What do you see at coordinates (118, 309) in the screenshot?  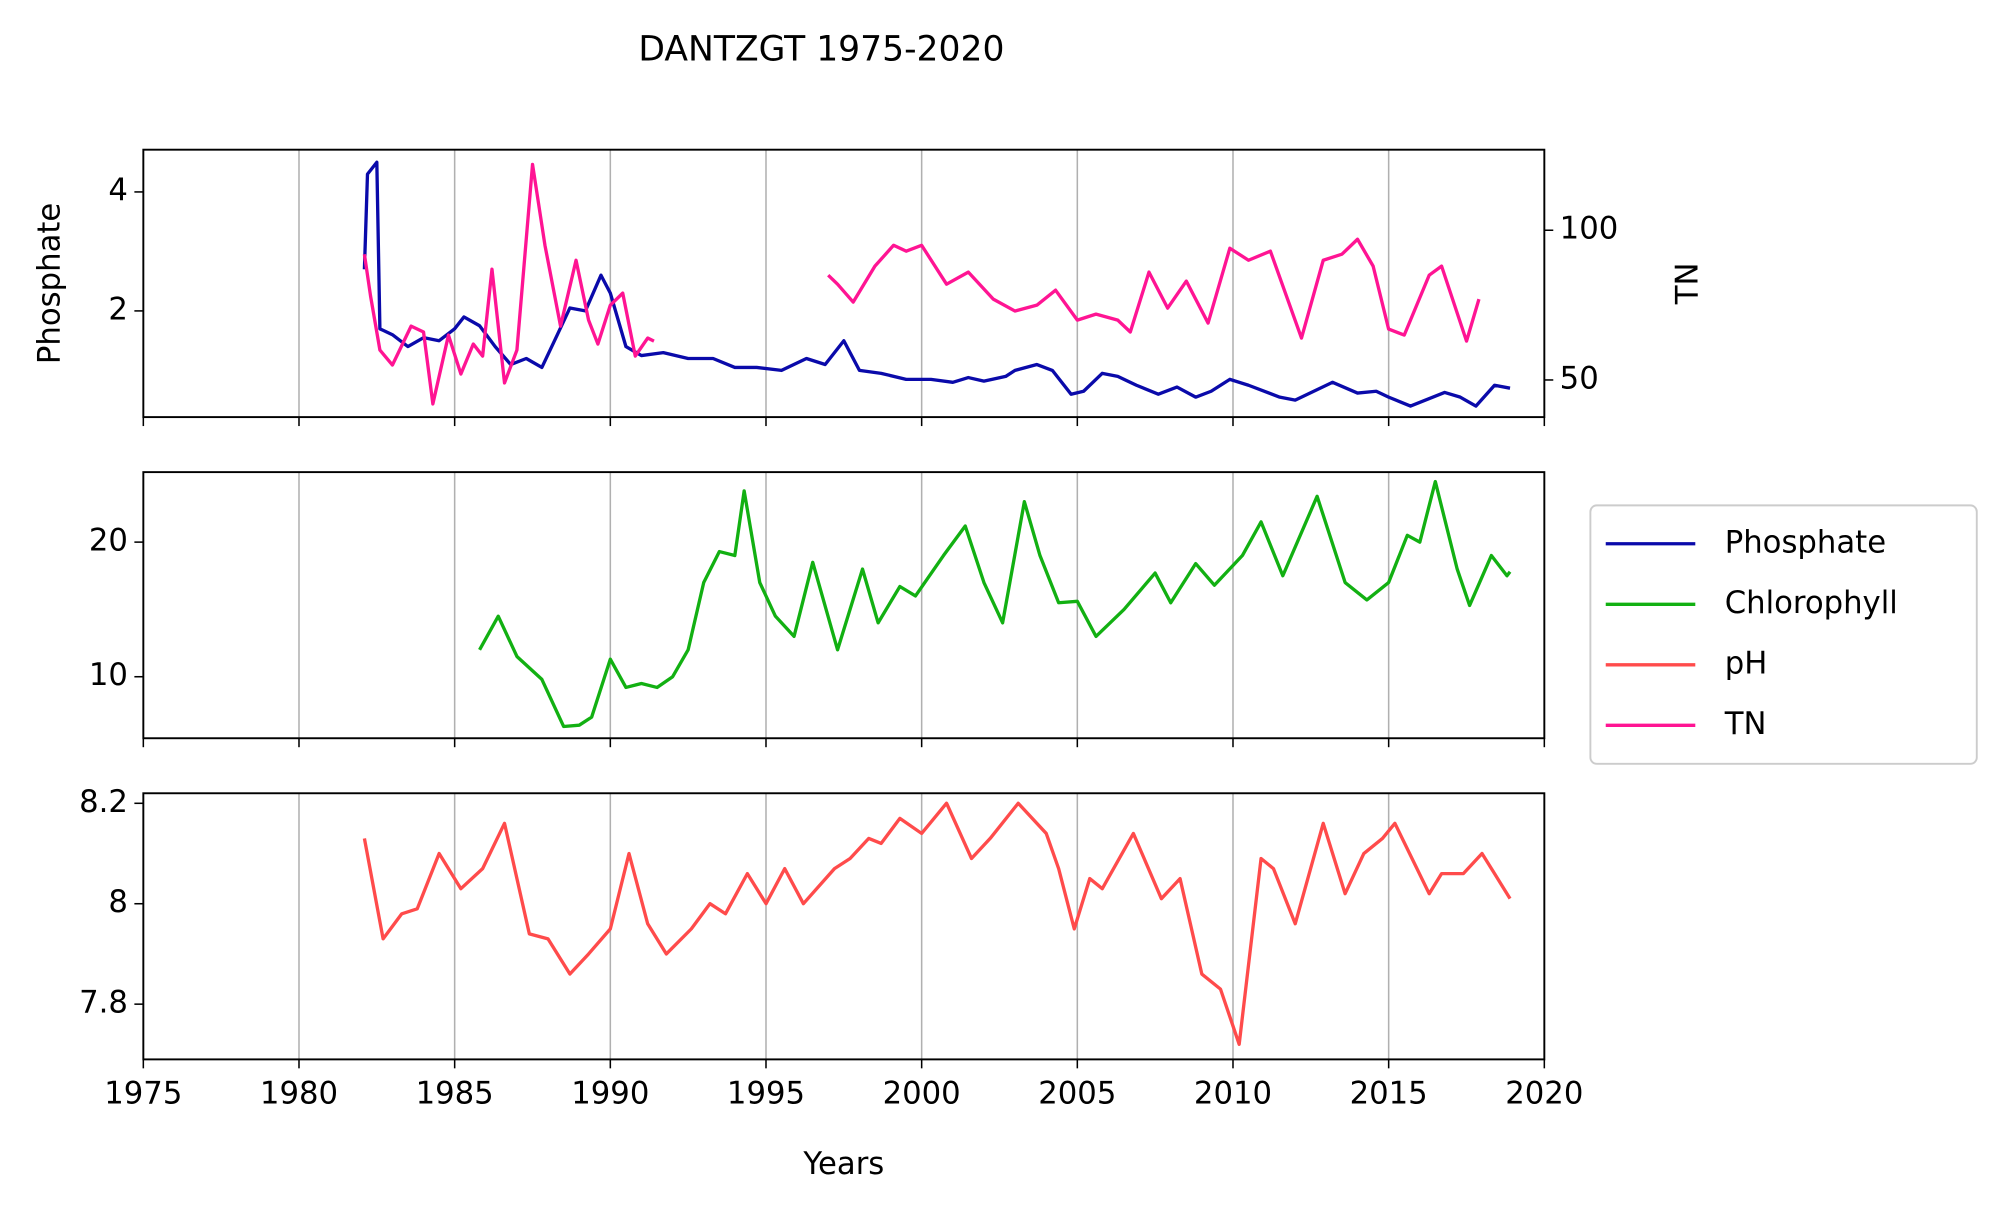 I see `y-tick-label: 2` at bounding box center [118, 309].